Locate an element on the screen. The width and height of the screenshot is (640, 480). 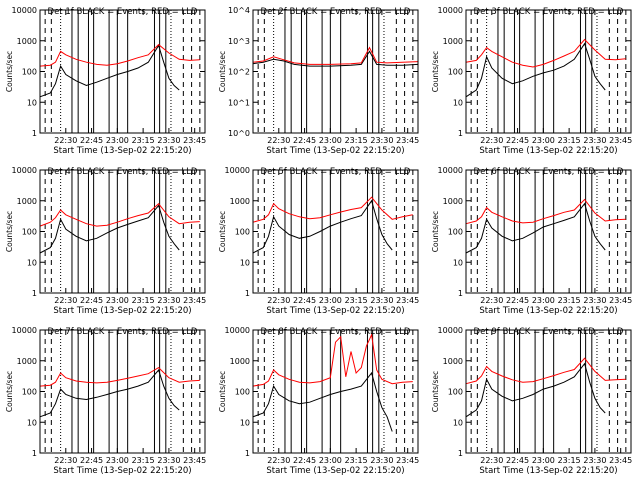
y-tick-label: 10^2 is located at coordinates (239, 72).